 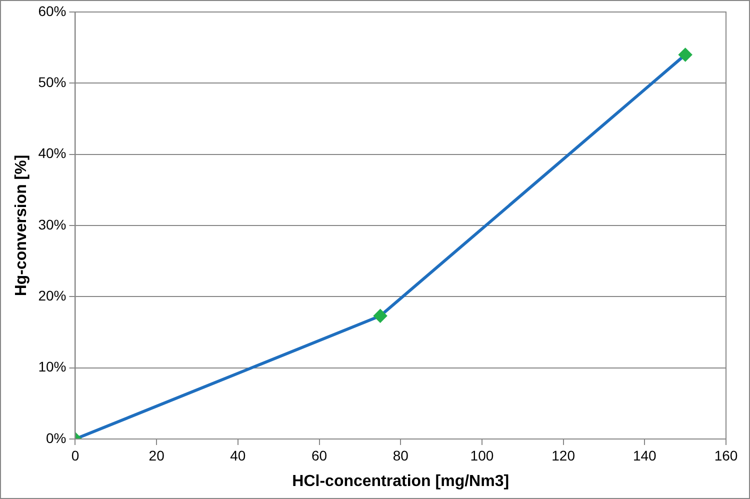 I want to click on y-tick-label: 60%, so click(x=52, y=10).